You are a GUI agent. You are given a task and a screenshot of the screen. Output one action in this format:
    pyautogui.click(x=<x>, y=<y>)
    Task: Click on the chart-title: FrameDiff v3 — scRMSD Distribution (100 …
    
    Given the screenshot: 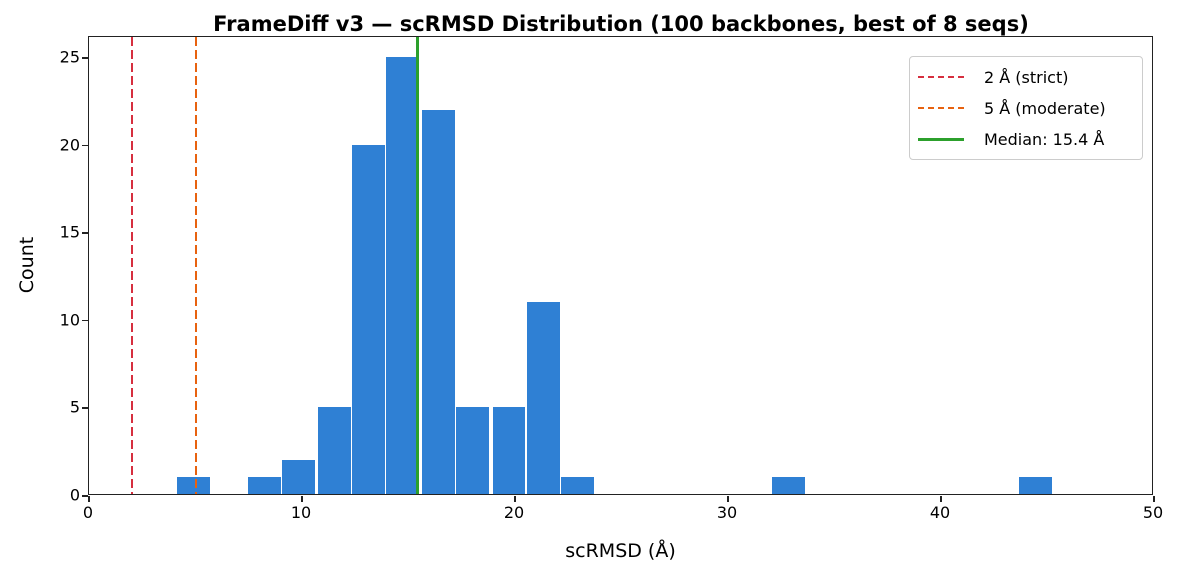 What is the action you would take?
    pyautogui.click(x=621, y=24)
    